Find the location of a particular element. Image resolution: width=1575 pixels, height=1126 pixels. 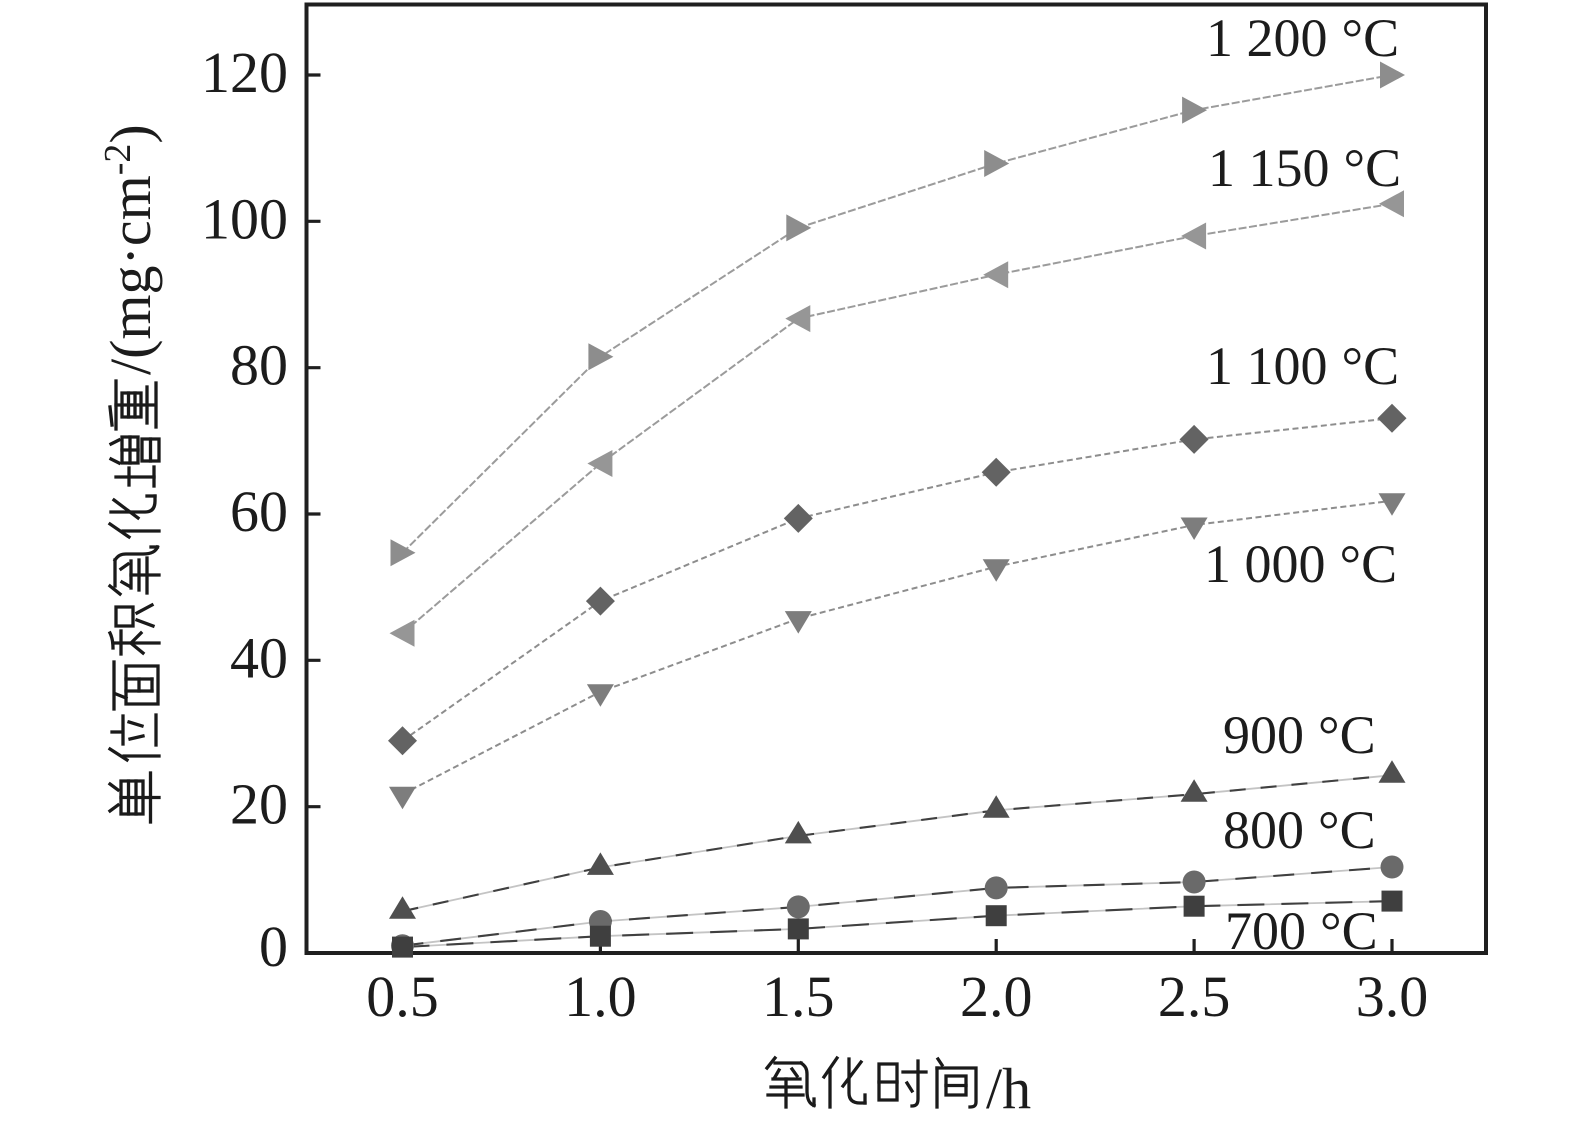

svg-text: 0 is located at coordinates (273, 946).